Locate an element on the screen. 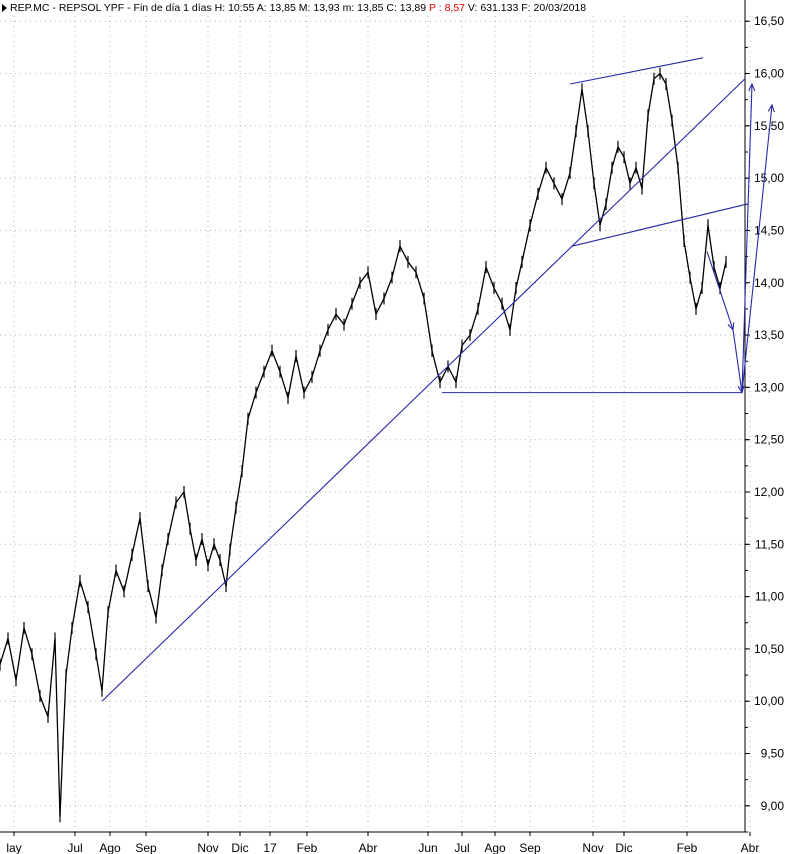  y-tick-label: 11,00 is located at coordinates (769, 597).